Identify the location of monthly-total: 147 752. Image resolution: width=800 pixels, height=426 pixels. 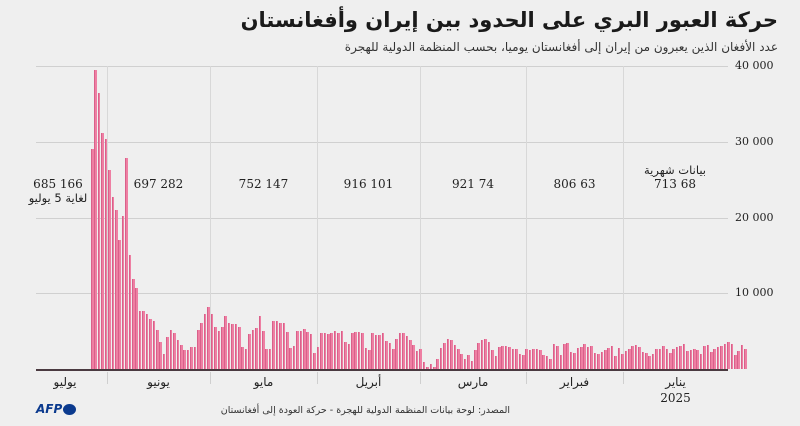
(263, 184).